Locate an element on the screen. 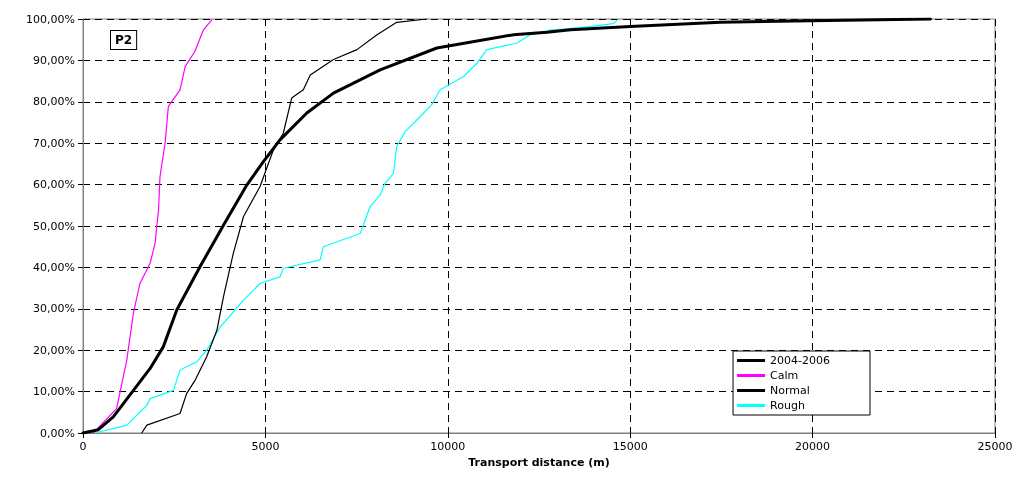 This screenshot has height=485, width=1020. y-tick-label: 30,00% is located at coordinates (54, 309).